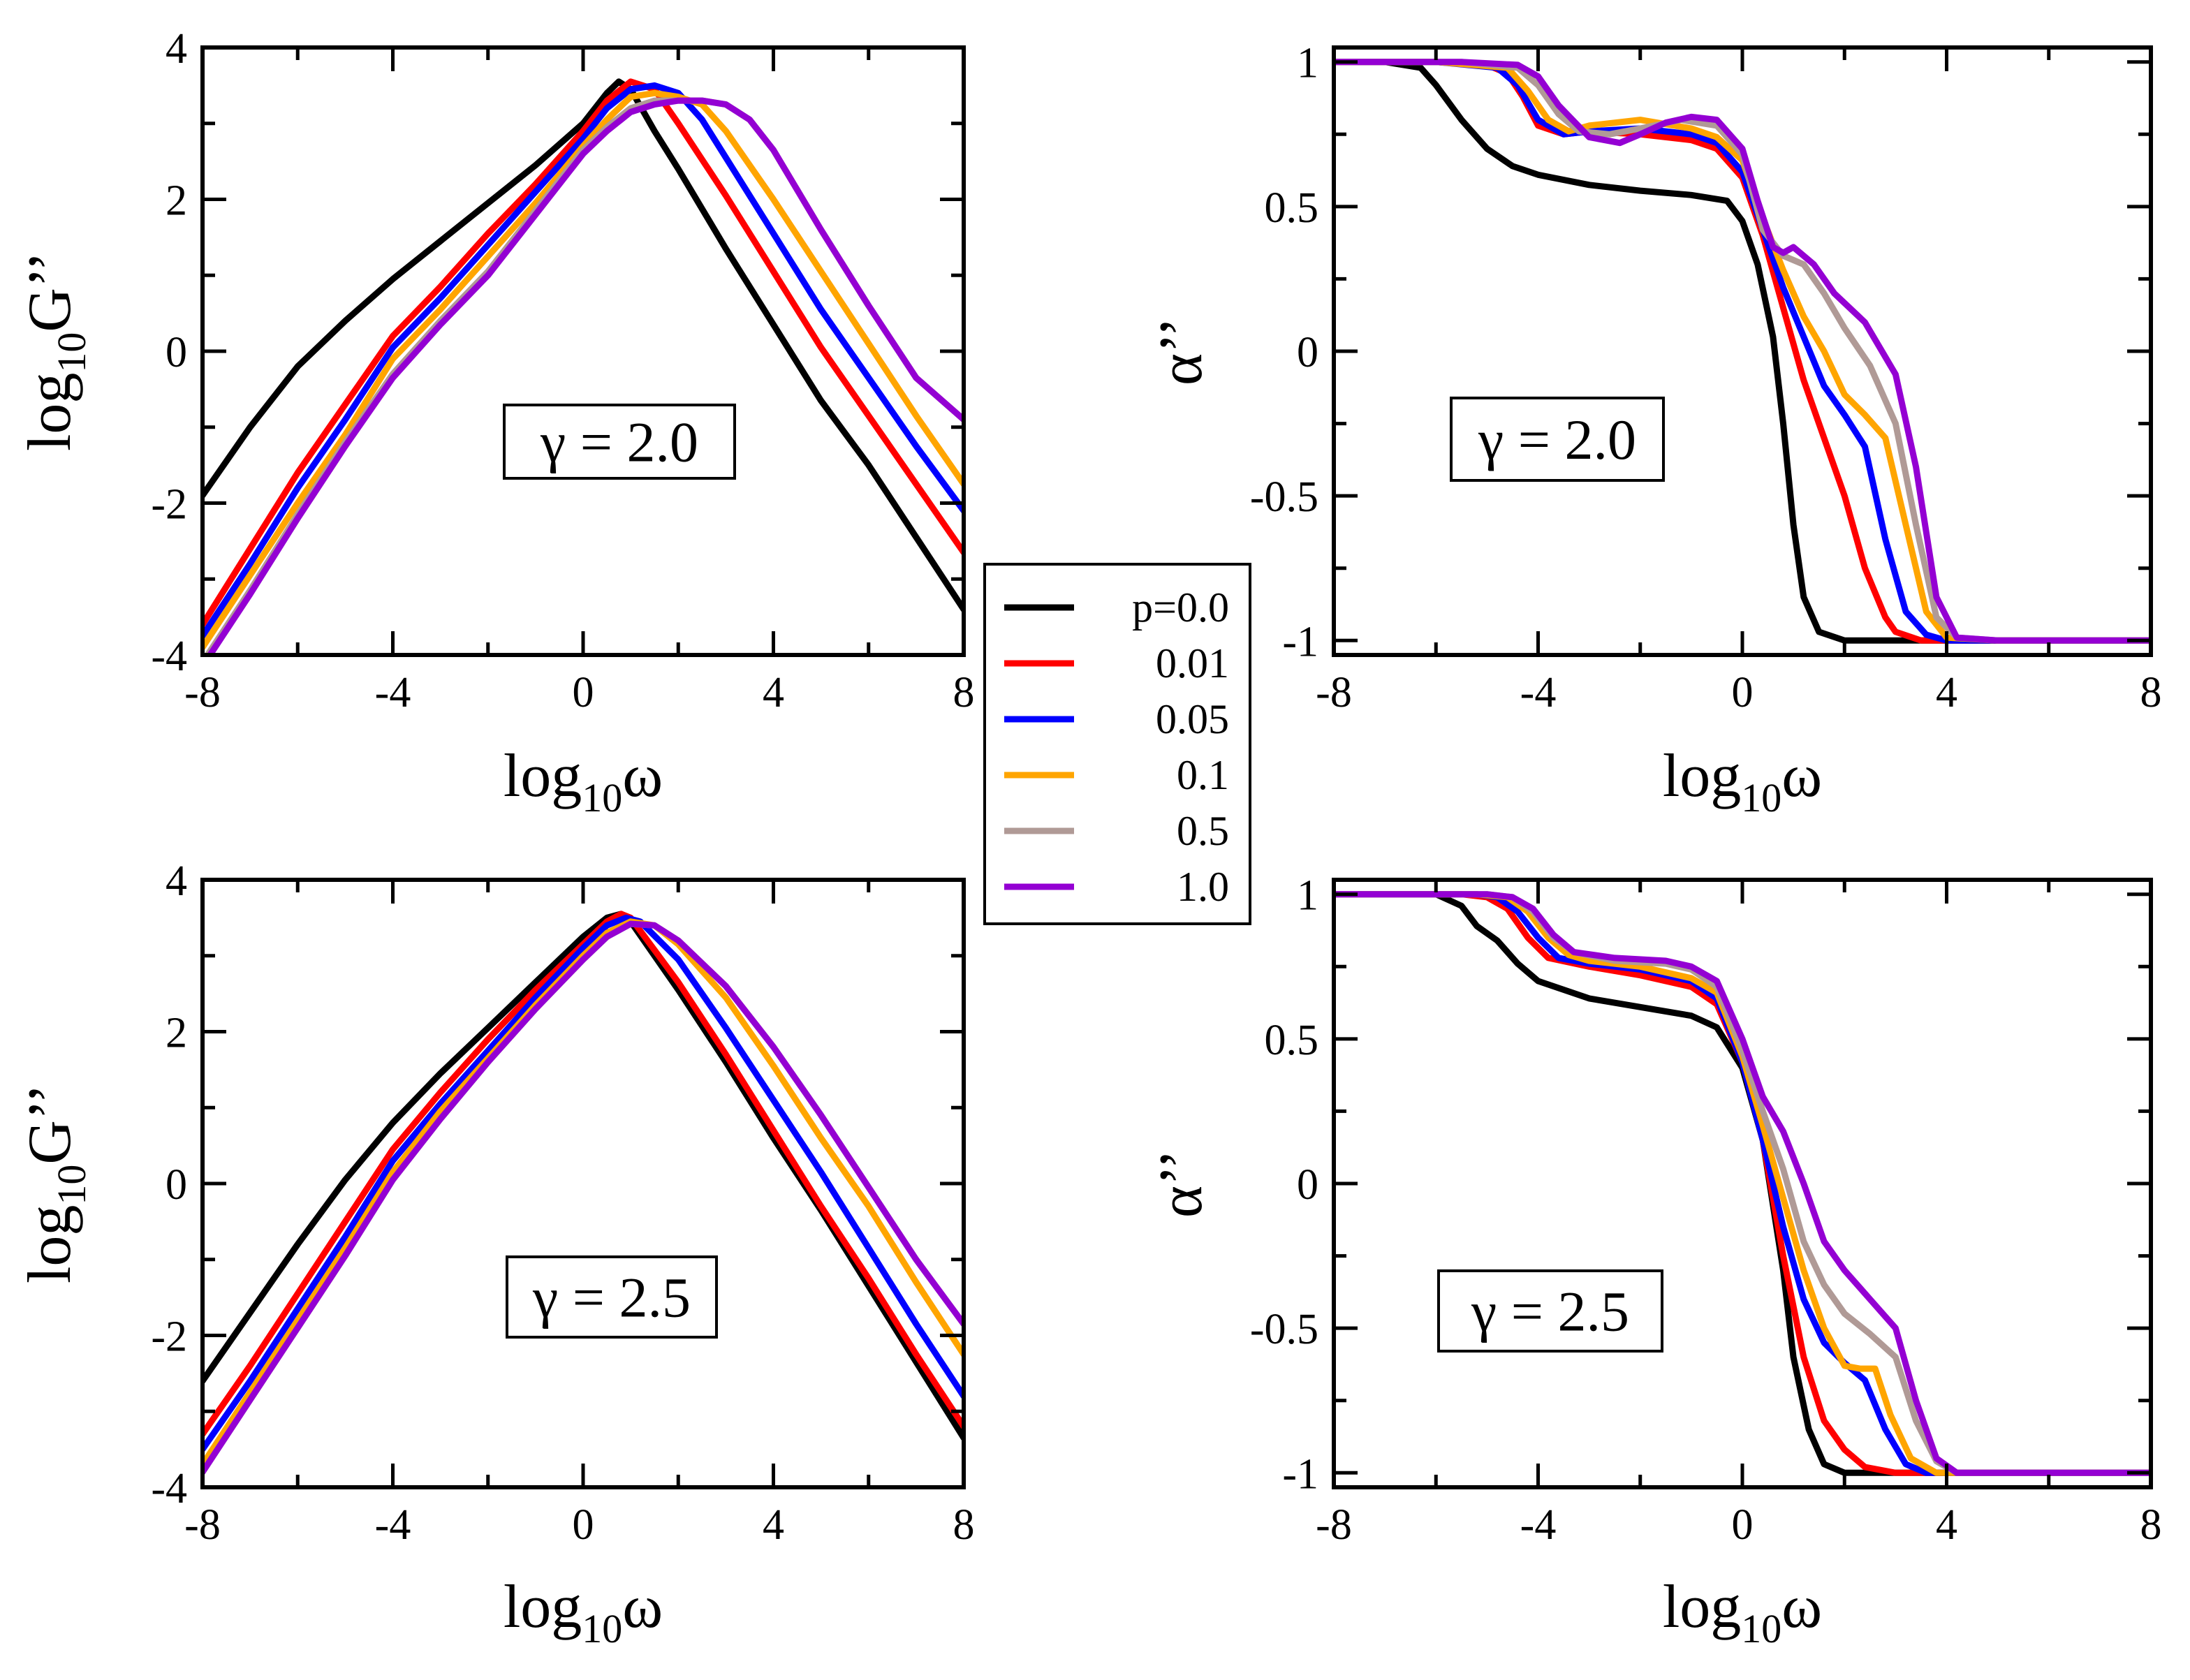 This screenshot has width=2190, height=1680. Describe the element at coordinates (1203, 775) in the screenshot. I see `legend-label: 0.1` at that location.